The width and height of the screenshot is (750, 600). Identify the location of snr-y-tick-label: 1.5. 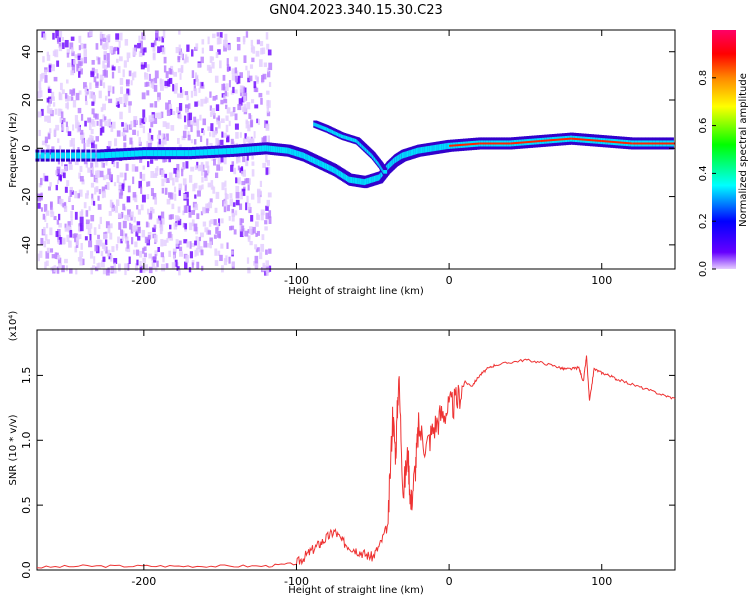
(26, 376).